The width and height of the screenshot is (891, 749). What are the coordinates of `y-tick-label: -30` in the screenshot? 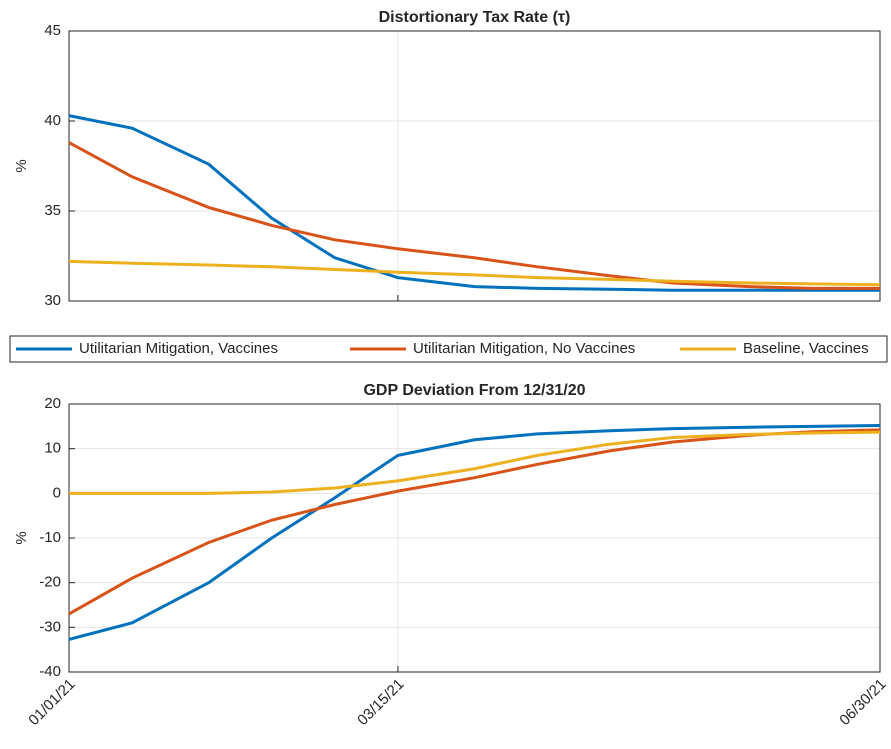 It's located at (50, 626).